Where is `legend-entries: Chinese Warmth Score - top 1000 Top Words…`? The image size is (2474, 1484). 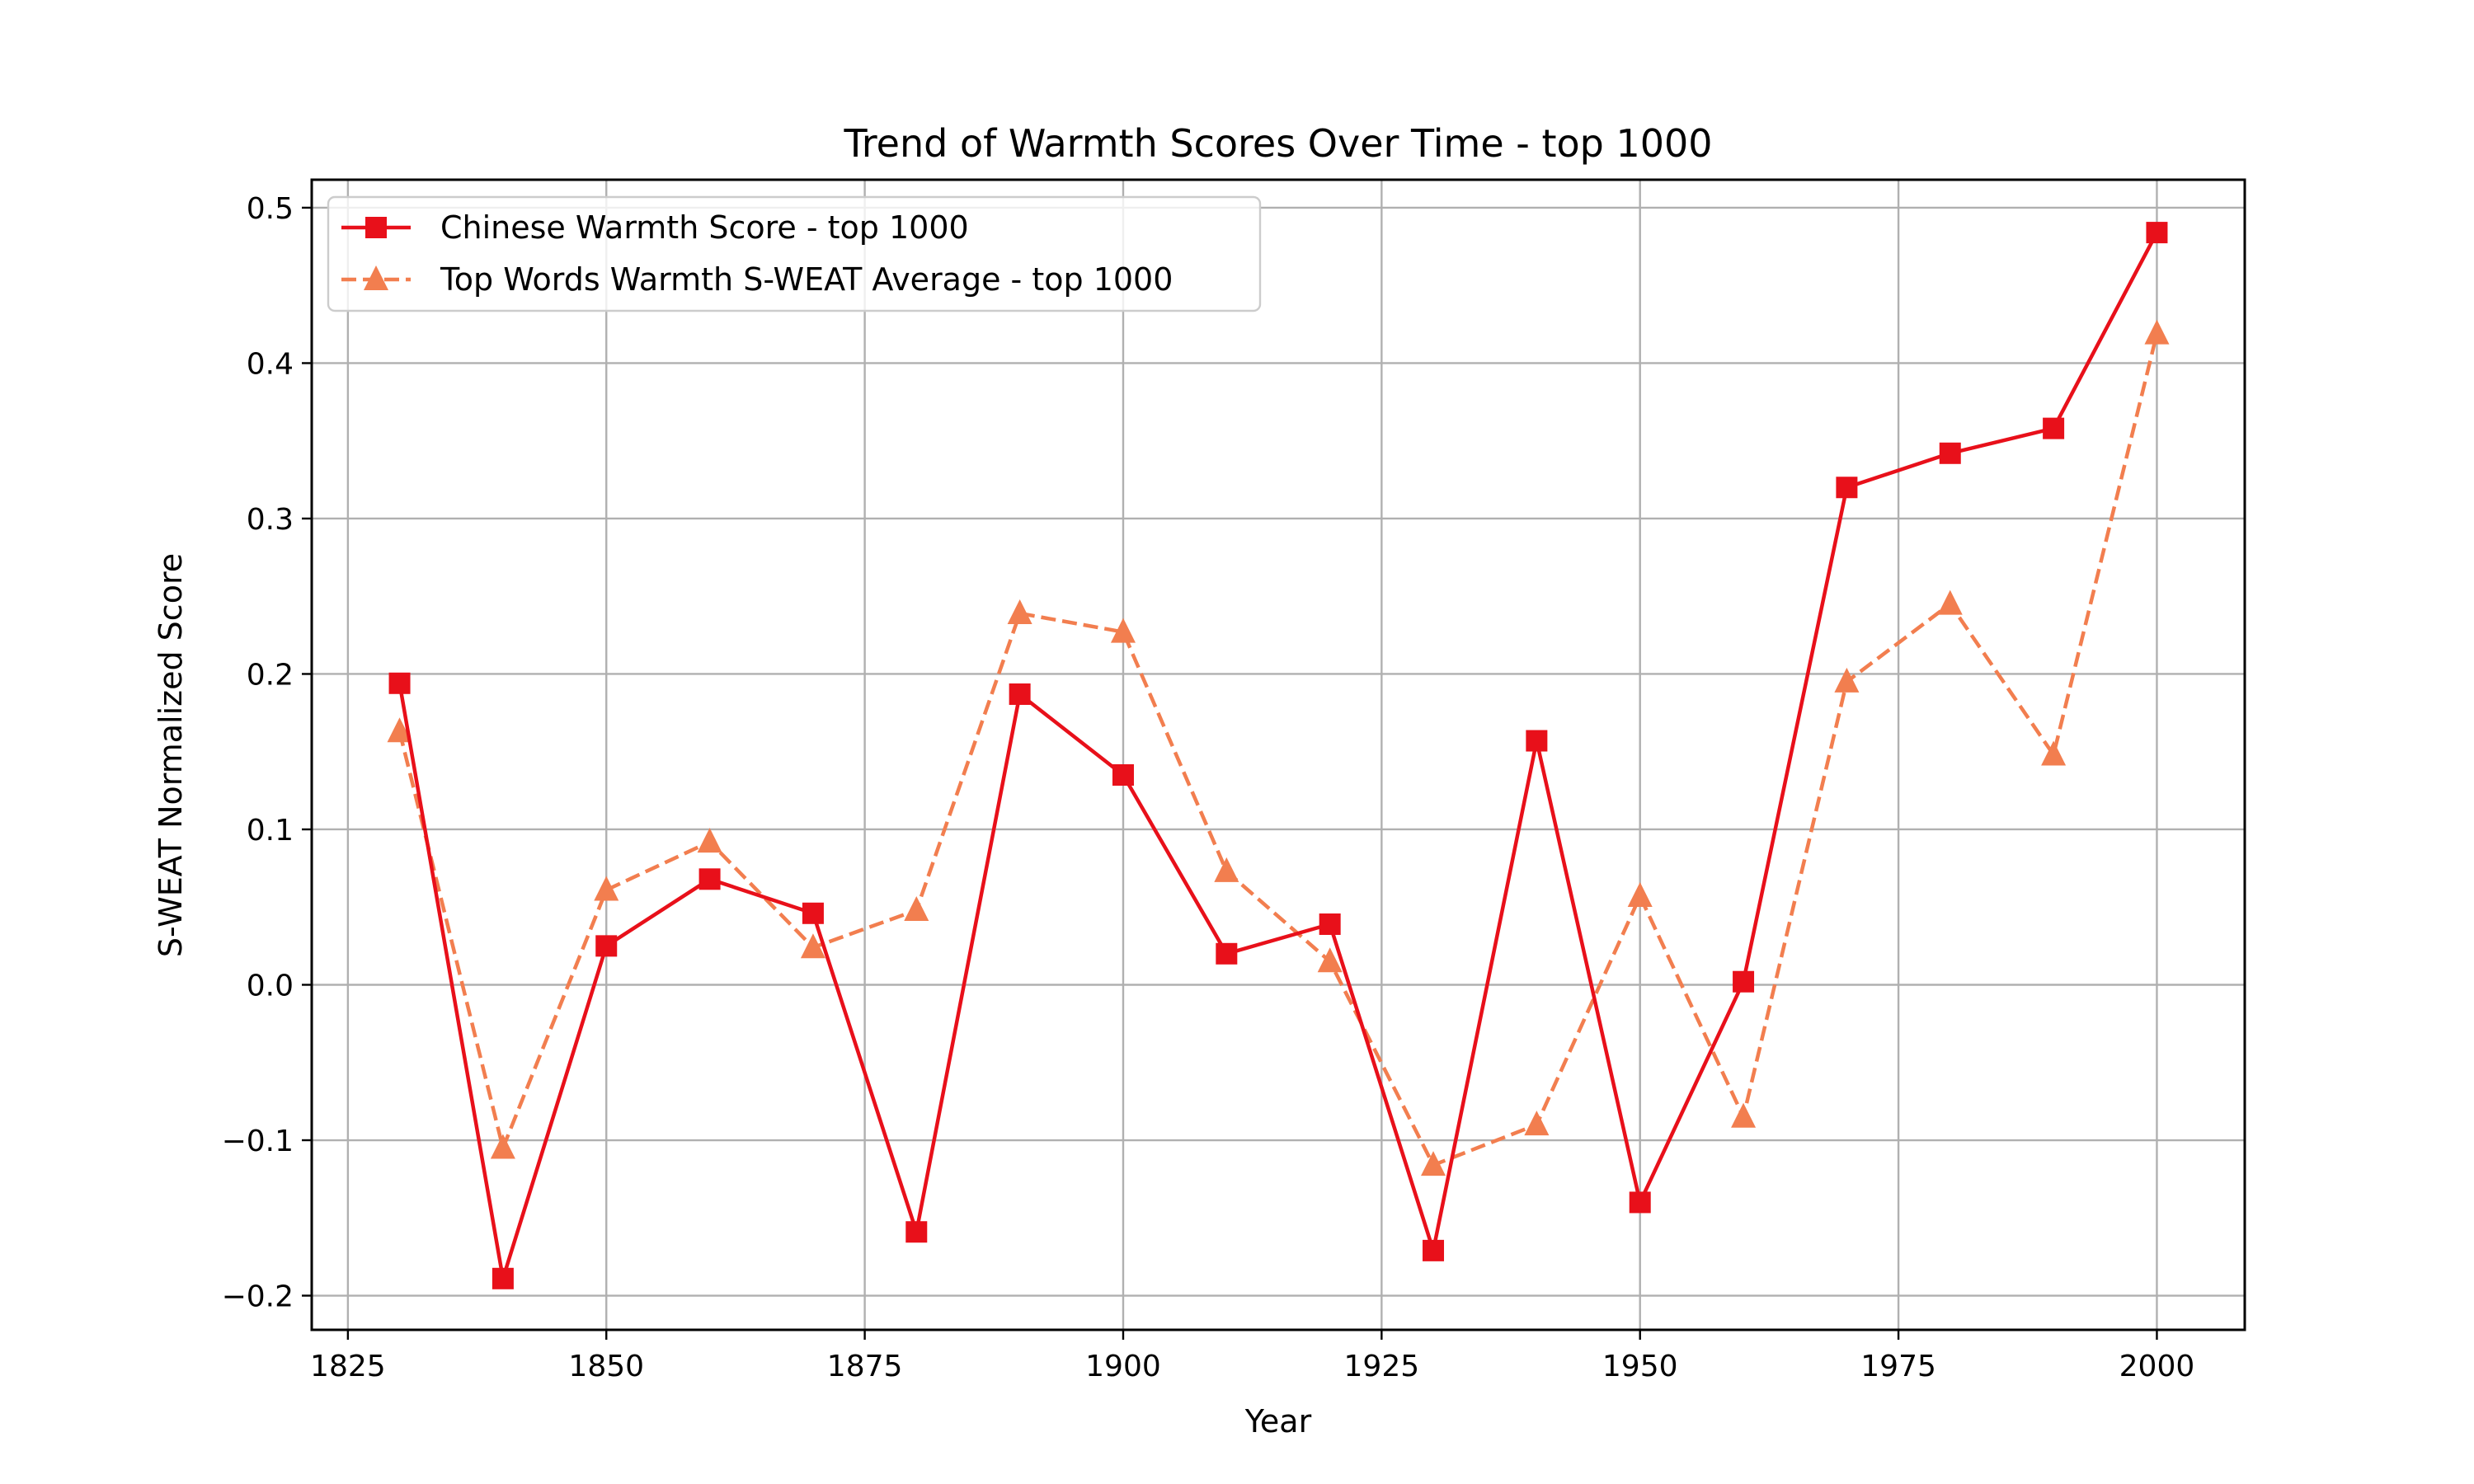 legend-entries: Chinese Warmth Score - top 1000 Top Words… is located at coordinates (757, 253).